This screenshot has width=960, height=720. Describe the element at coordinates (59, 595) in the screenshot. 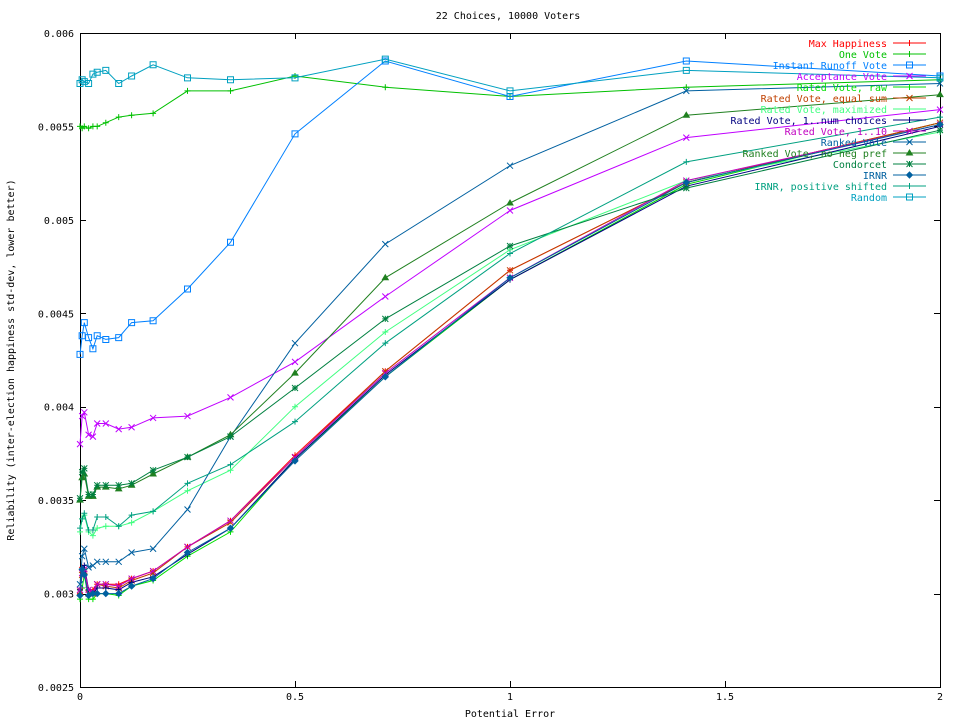

I see `y-tick-label: 0.003` at that location.